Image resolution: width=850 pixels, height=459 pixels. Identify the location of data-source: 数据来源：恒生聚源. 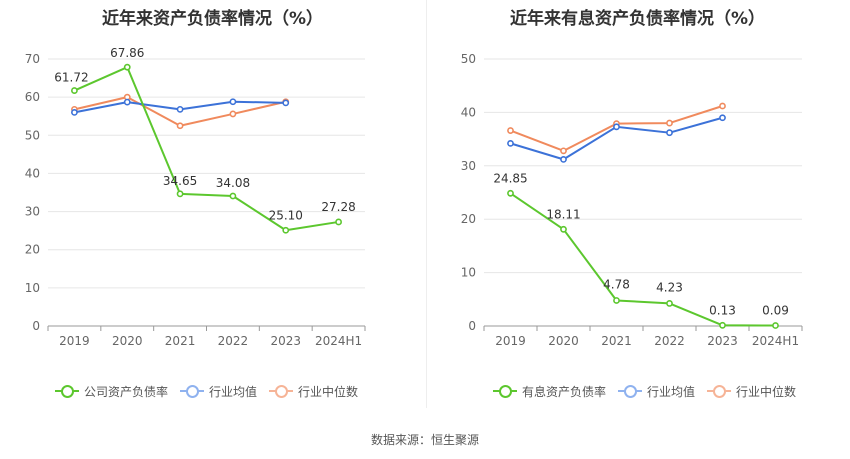
(424, 440).